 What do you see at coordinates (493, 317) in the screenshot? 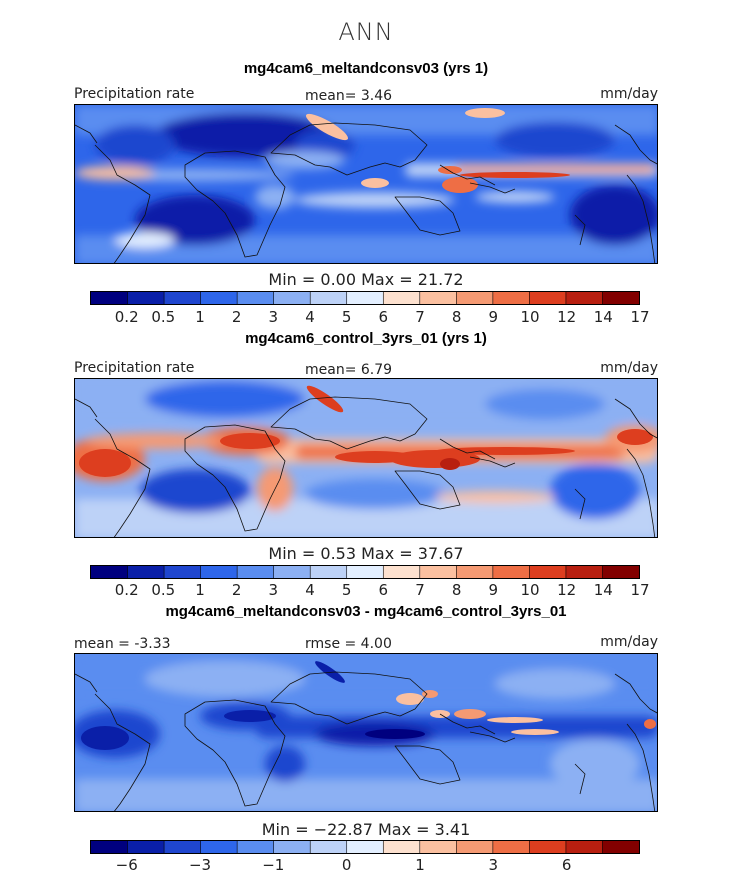
I see `colorbar-tick-label: 9` at bounding box center [493, 317].